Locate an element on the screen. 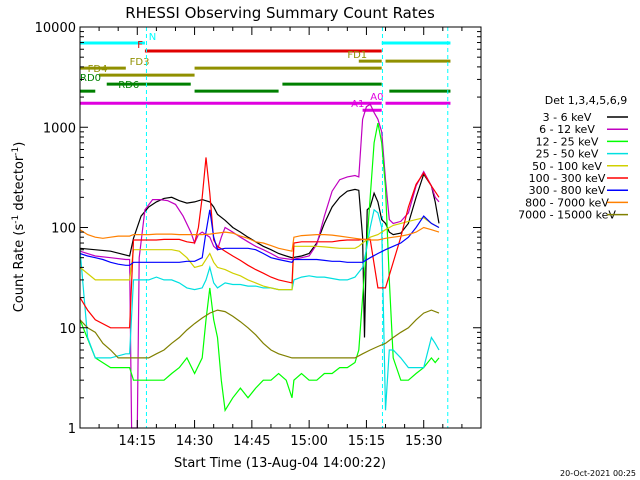 The height and width of the screenshot is (480, 640). legend-label: 800 - 7000 keV is located at coordinates (567, 202).